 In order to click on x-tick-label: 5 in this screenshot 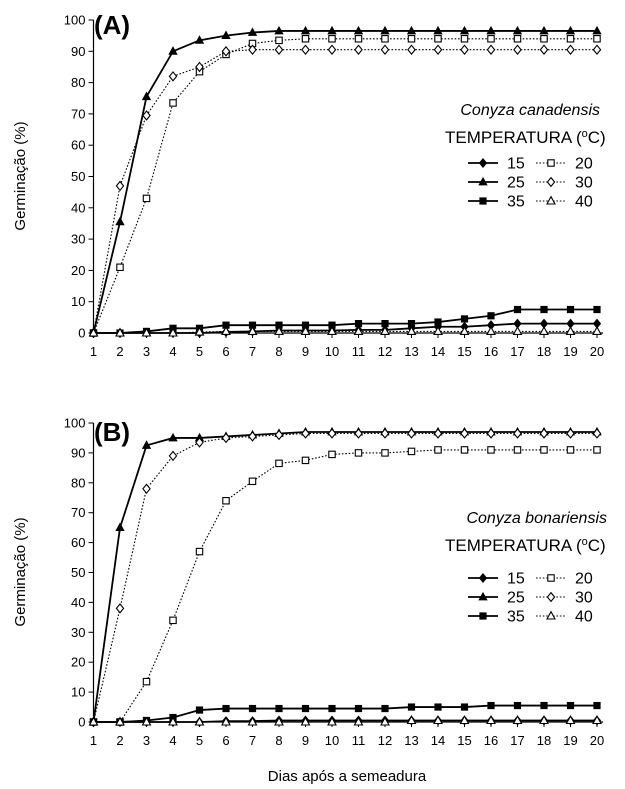, I will do `click(199, 351)`.